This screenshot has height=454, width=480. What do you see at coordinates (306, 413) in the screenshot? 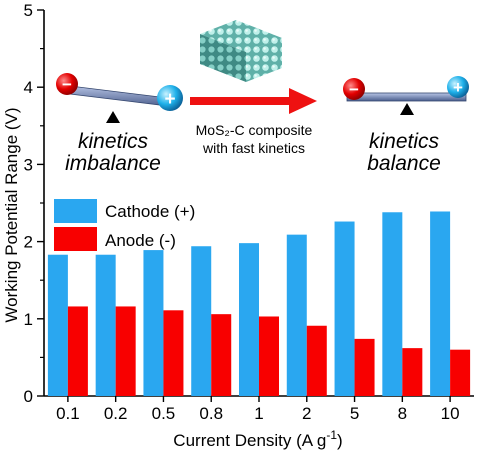
I see `x-tick-label: 2` at bounding box center [306, 413].